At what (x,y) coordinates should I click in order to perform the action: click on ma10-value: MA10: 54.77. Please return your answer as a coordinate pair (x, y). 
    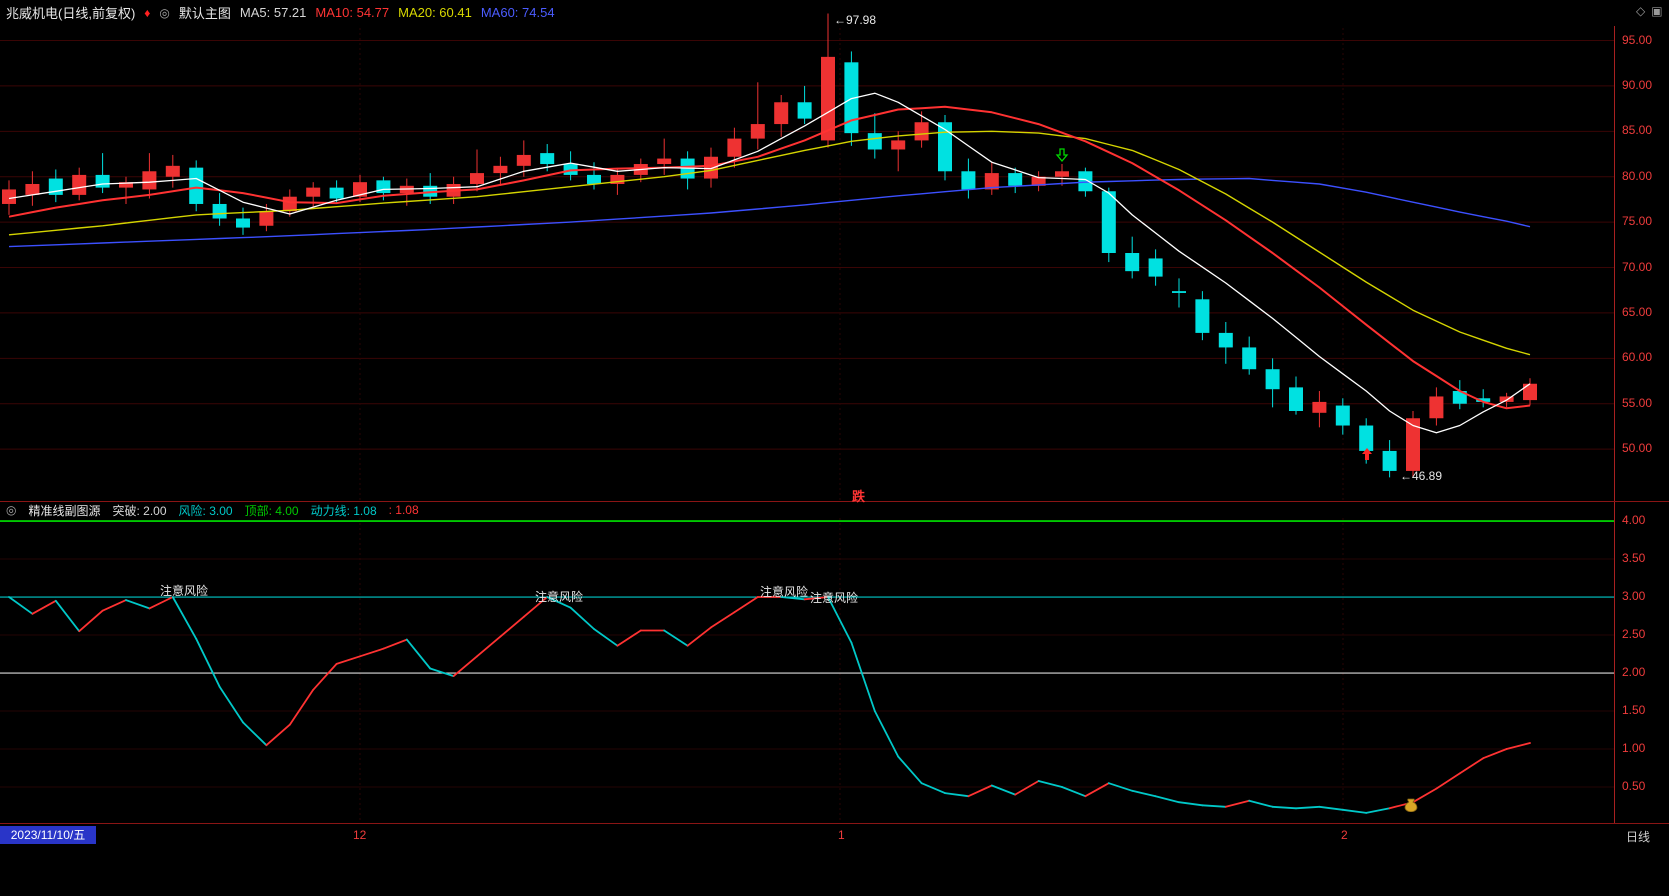
    Looking at the image, I should click on (352, 12).